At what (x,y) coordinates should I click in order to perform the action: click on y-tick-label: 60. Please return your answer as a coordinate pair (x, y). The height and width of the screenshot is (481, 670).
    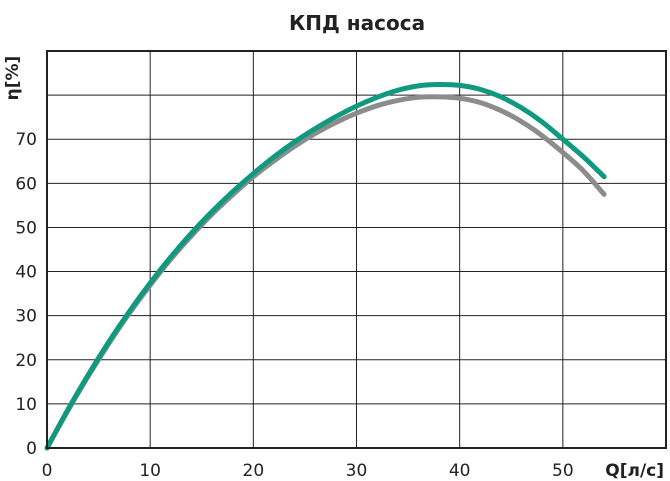
    Looking at the image, I should click on (26, 184).